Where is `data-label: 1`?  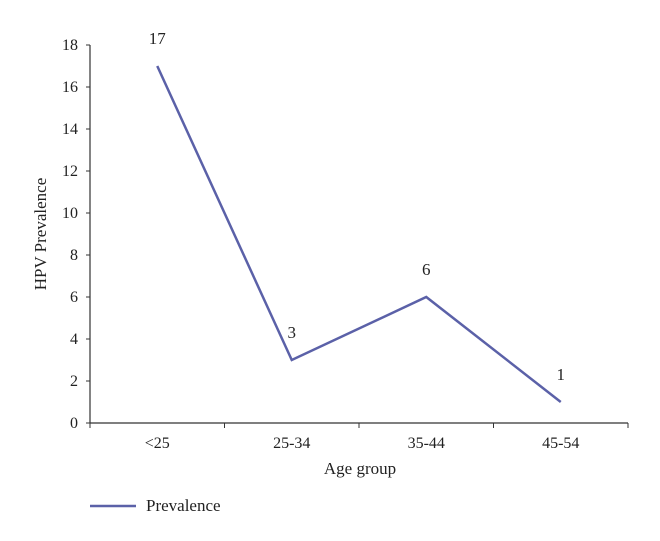
data-label: 1 is located at coordinates (561, 374).